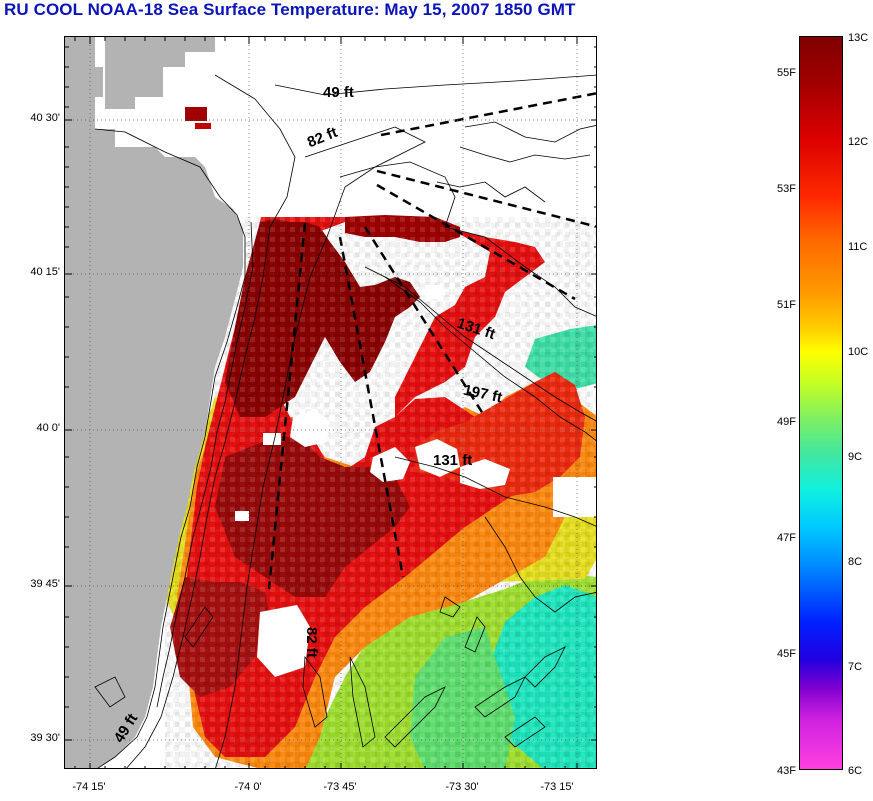 This screenshot has height=801, width=873. What do you see at coordinates (452, 460) in the screenshot?
I see `depth-label-131ft-mid: 131 ft` at bounding box center [452, 460].